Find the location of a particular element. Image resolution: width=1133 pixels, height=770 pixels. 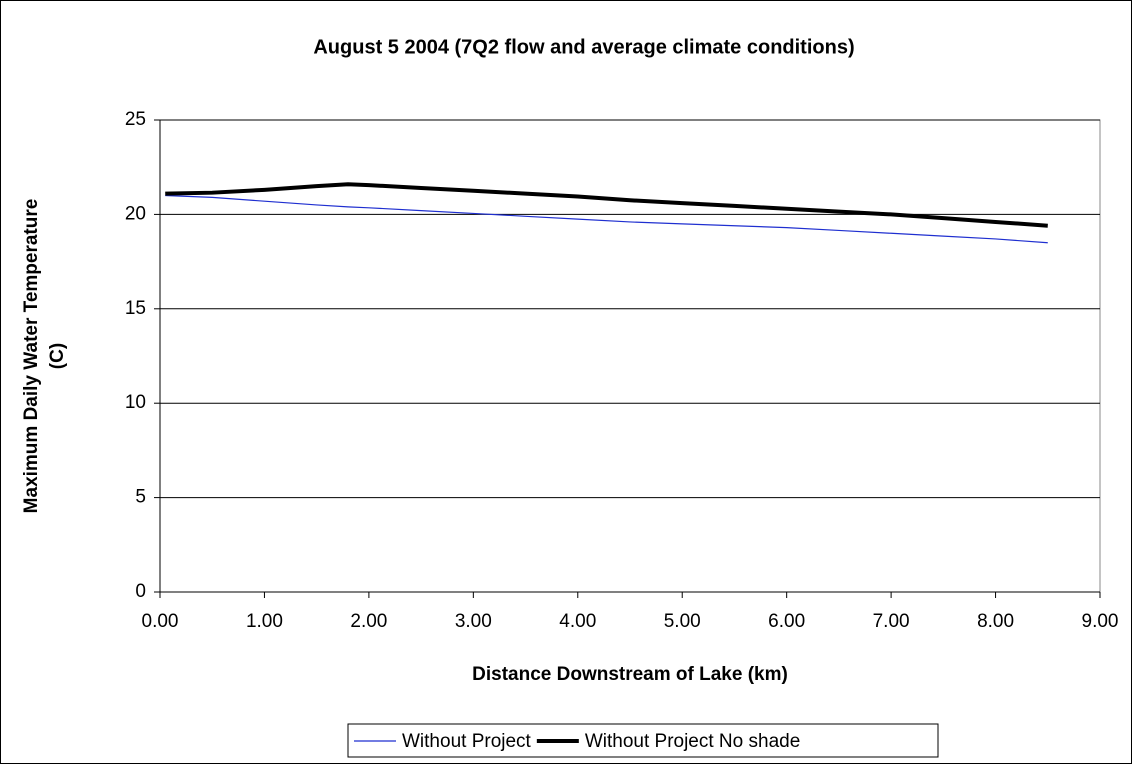

y-axis-label: (C) is located at coordinates (57, 356).